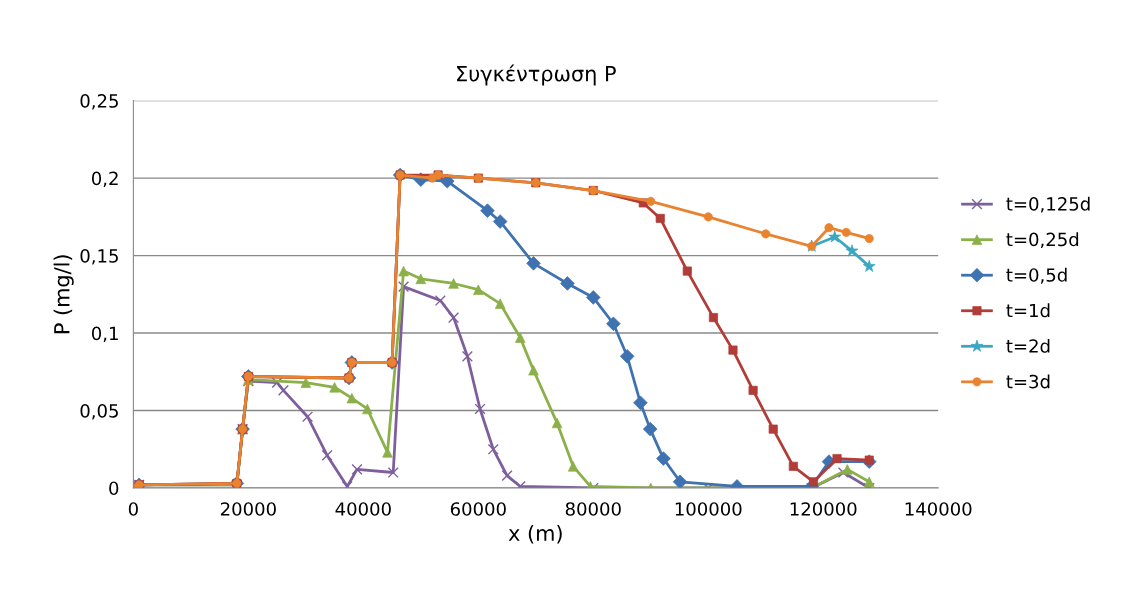 This screenshot has width=1140, height=610. What do you see at coordinates (1028, 345) in the screenshot?
I see `legend-label: t=2d` at bounding box center [1028, 345].